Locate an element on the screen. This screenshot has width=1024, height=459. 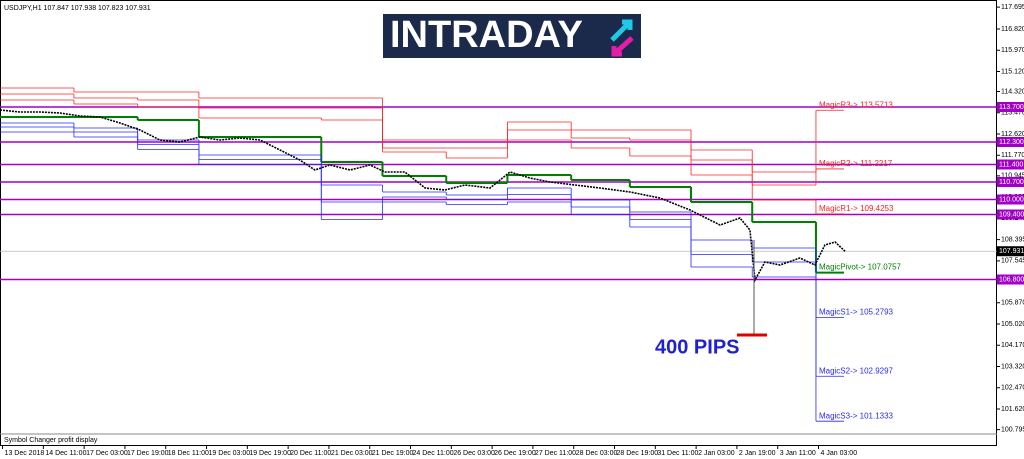
level-label: MagicS2-> 102.9297 is located at coordinates (856, 370).